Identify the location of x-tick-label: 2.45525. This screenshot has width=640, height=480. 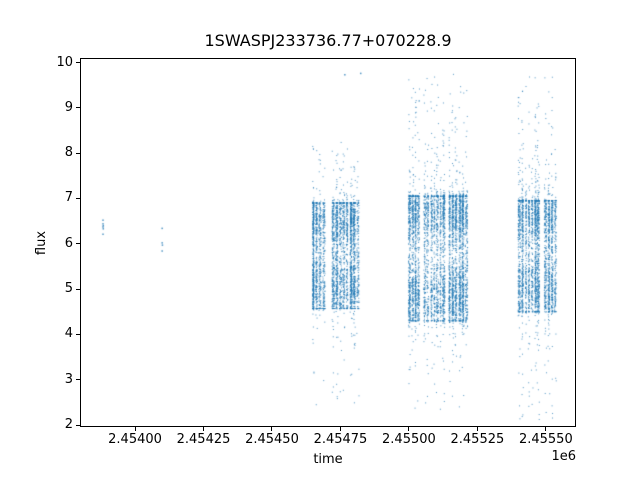
(477, 439).